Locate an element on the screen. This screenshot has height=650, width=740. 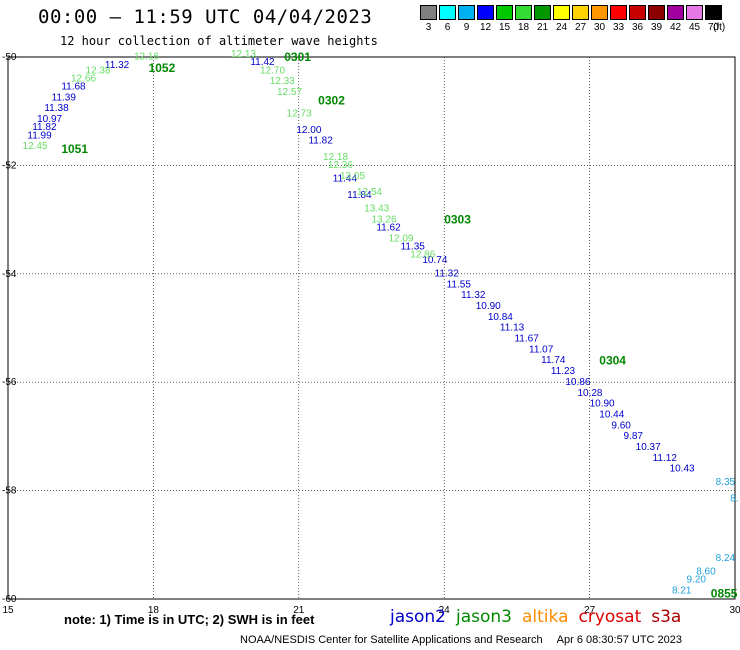
page-title: 00:00 – 11:59 UTC 04/04/2023 is located at coordinates (205, 17).